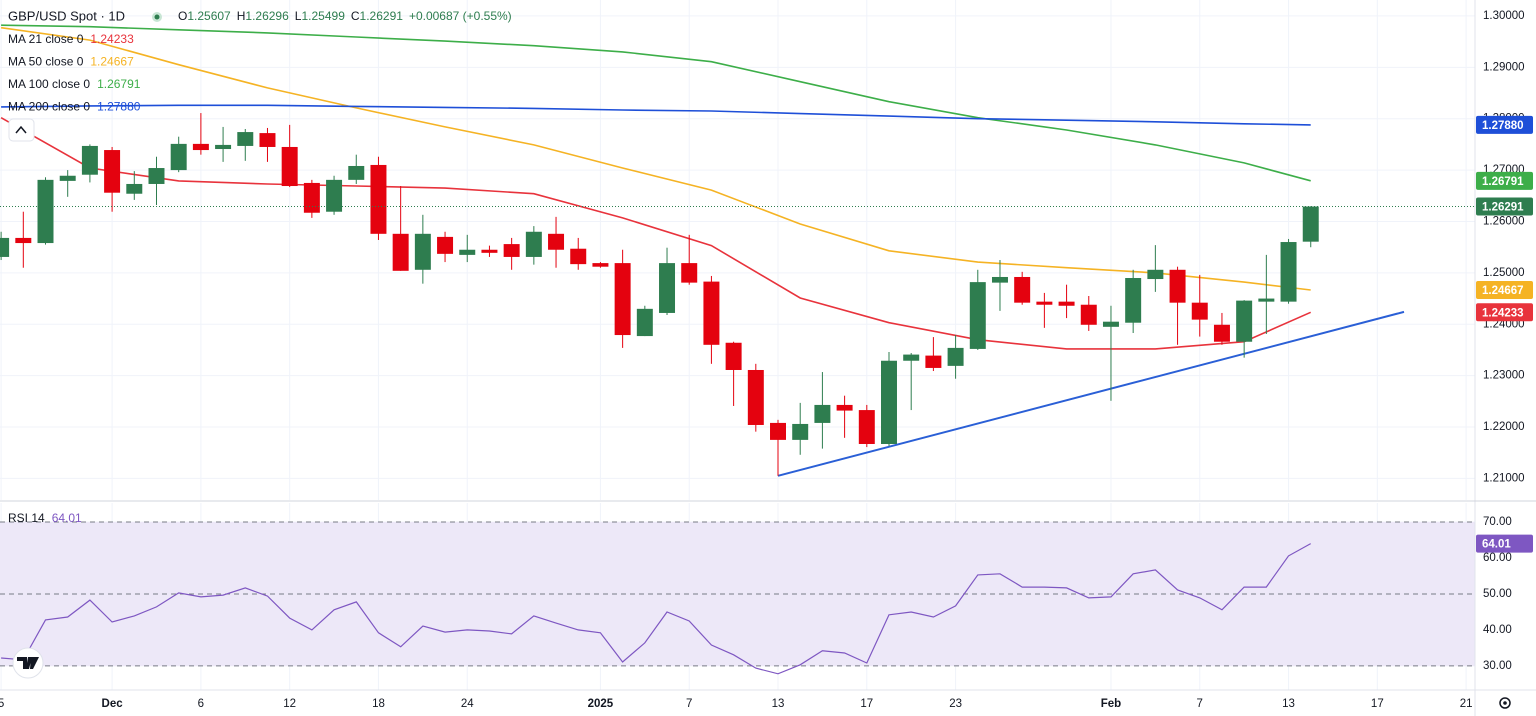  Describe the element at coordinates (1503, 313) in the screenshot. I see `price-tag-label: 1.24233` at that location.